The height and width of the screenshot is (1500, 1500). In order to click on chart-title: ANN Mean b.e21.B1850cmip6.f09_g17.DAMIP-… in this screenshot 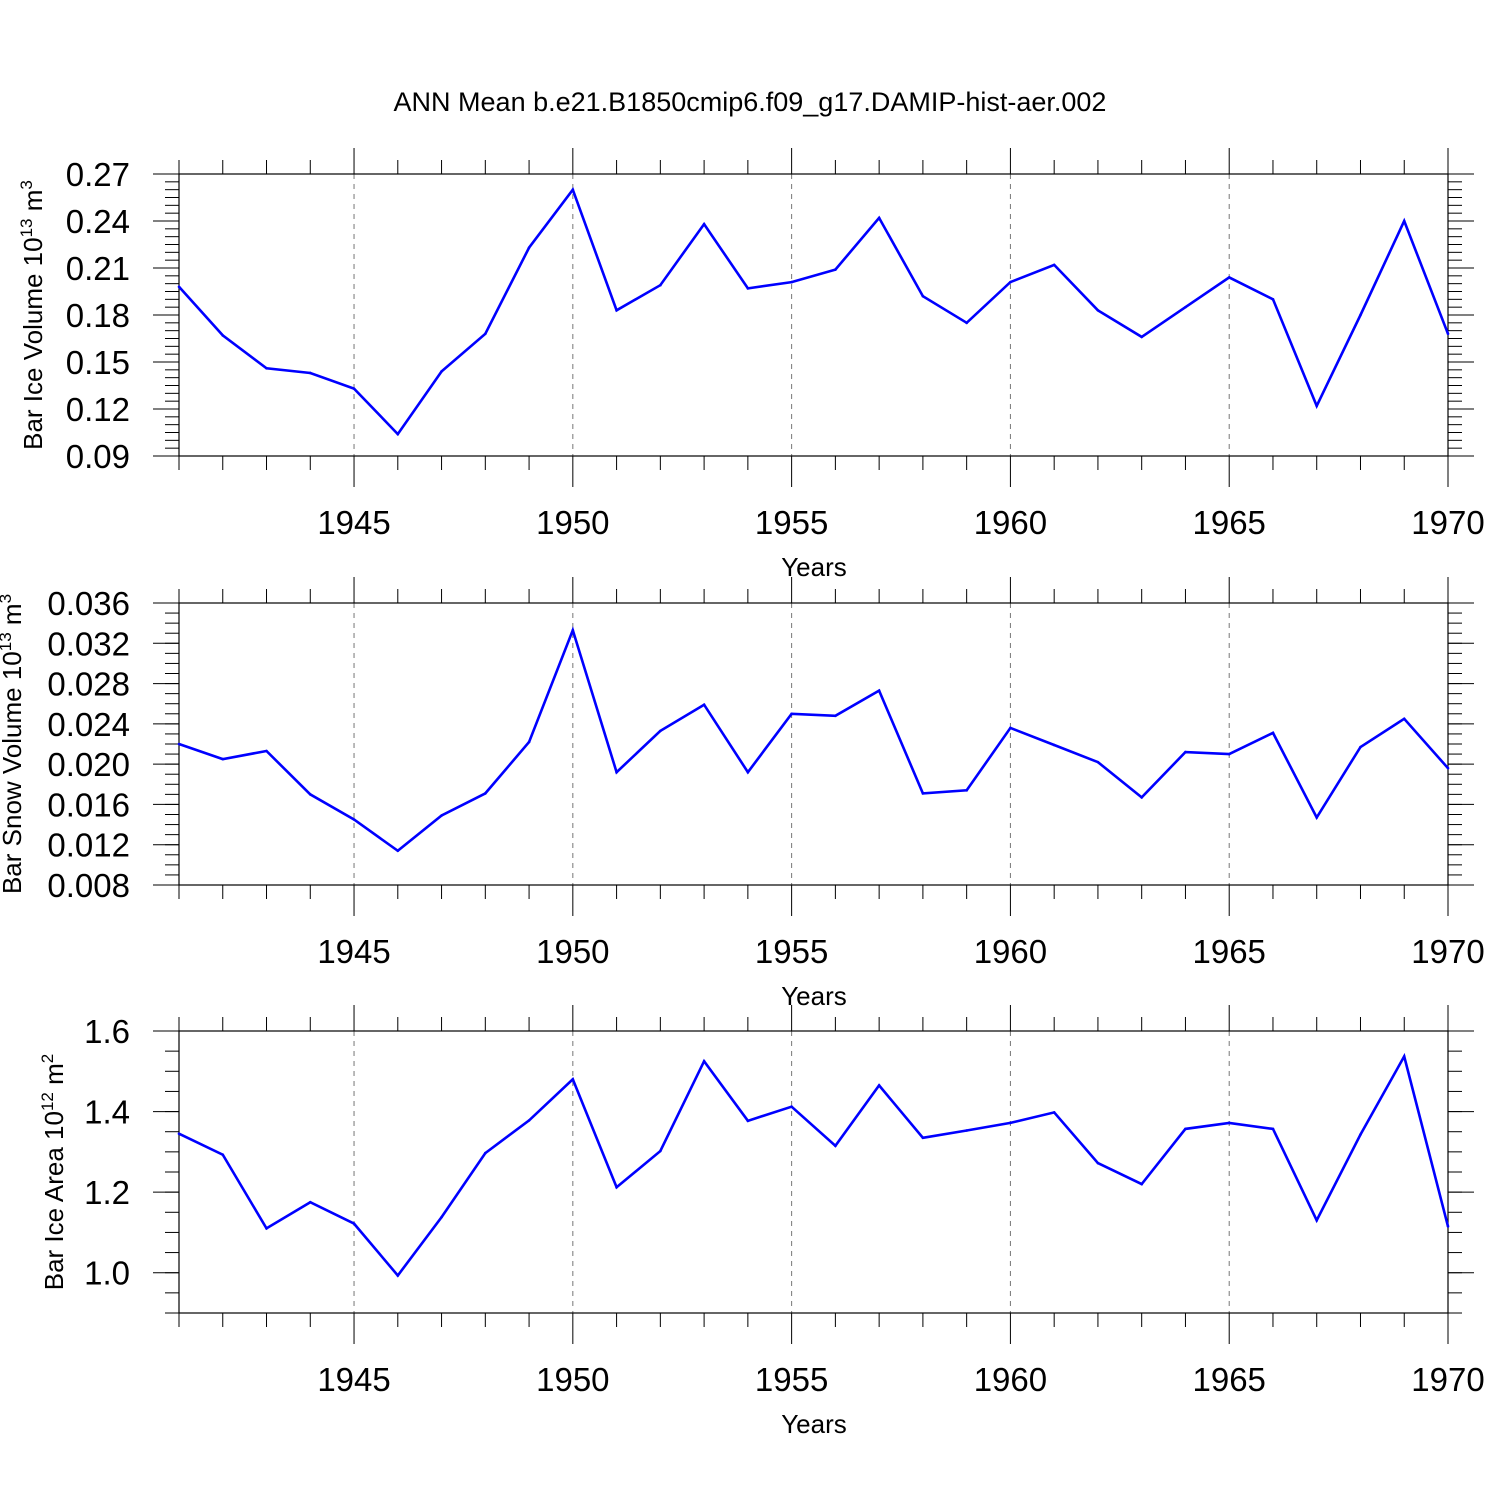, I will do `click(750, 102)`.